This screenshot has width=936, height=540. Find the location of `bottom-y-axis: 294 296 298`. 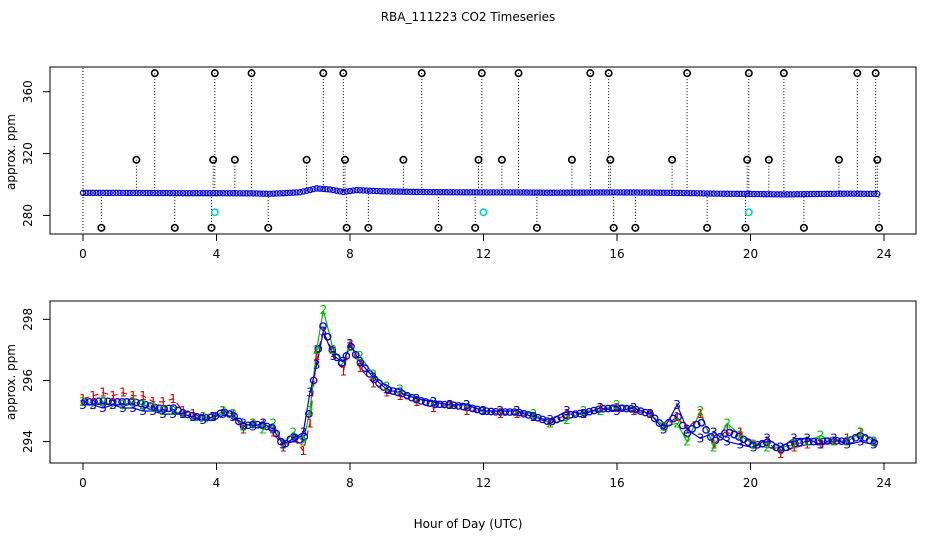

bottom-y-axis: 294 296 298 is located at coordinates (35, 380).